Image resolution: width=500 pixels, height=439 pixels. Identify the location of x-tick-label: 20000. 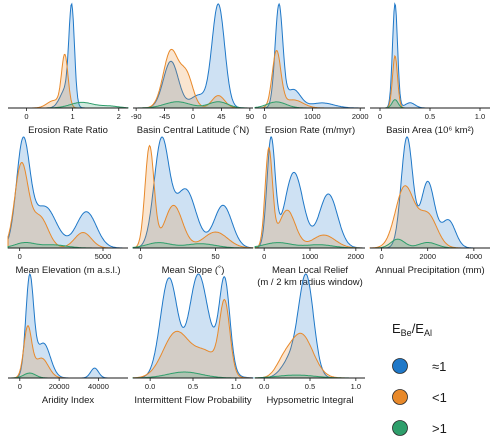
(59, 386).